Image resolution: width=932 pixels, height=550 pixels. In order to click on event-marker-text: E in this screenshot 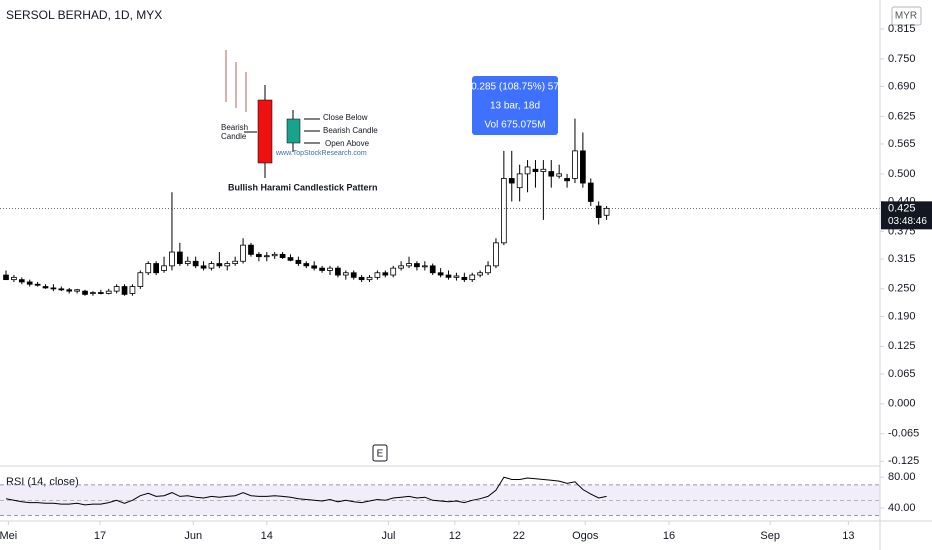, I will do `click(380, 454)`.